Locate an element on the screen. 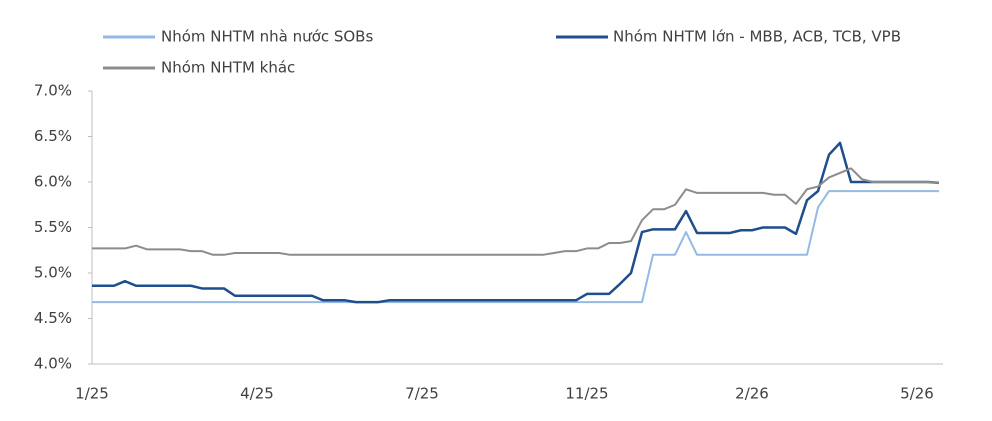 Image resolution: width=992 pixels, height=421 pixels. y-tick-label: 7.0% is located at coordinates (53, 91).